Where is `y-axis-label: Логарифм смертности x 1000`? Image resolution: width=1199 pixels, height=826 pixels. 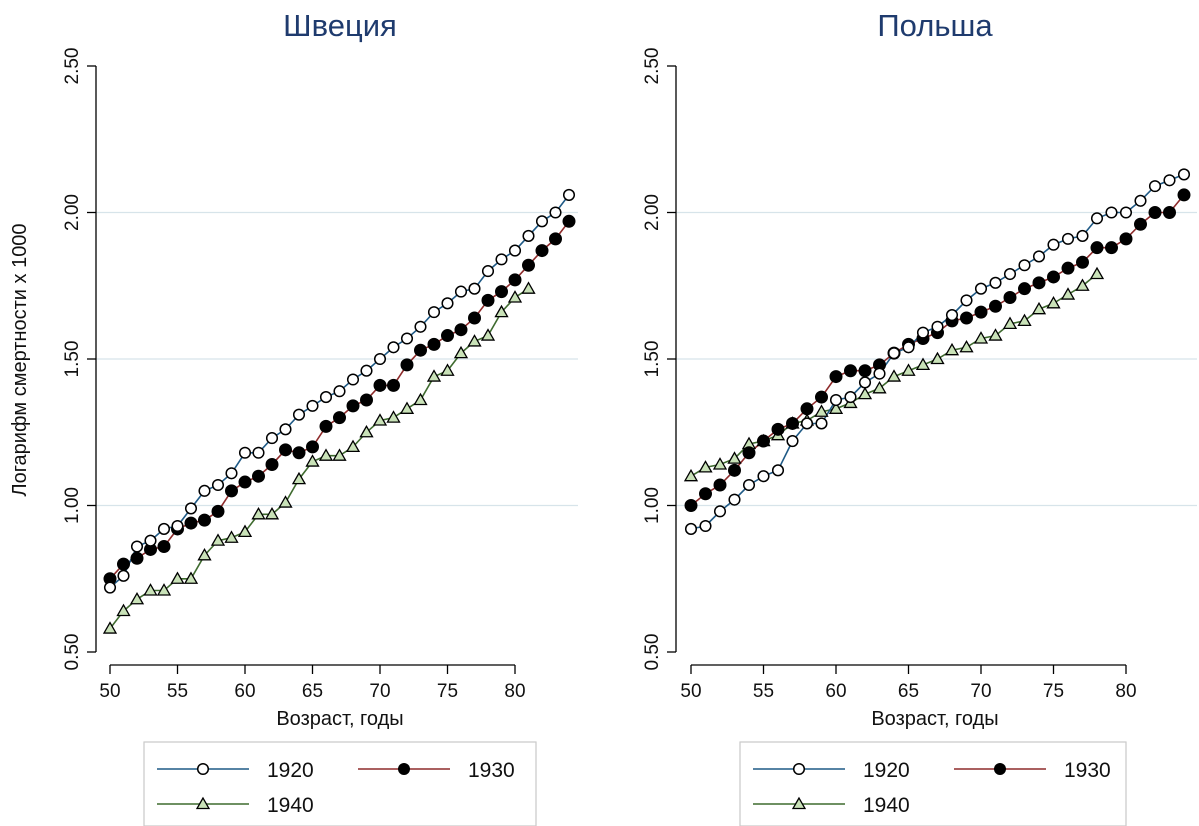 y-axis-label: Логарифм смертности x 1000 is located at coordinates (20, 359).